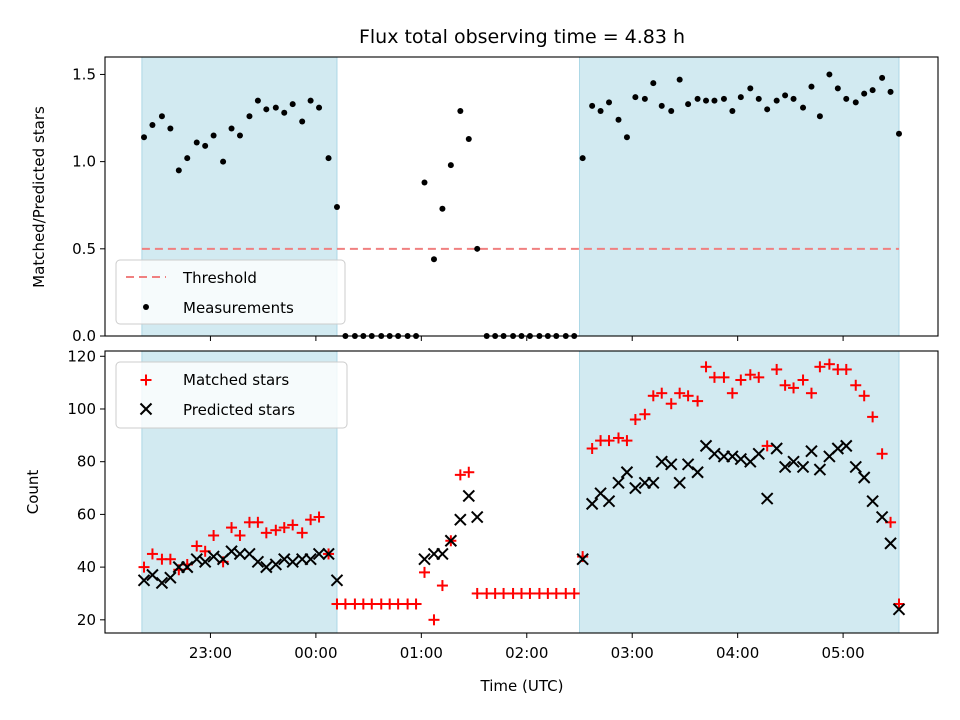 The image size is (960, 720). Describe the element at coordinates (146, 409) in the screenshot. I see `legend-predicted-swatch` at that location.